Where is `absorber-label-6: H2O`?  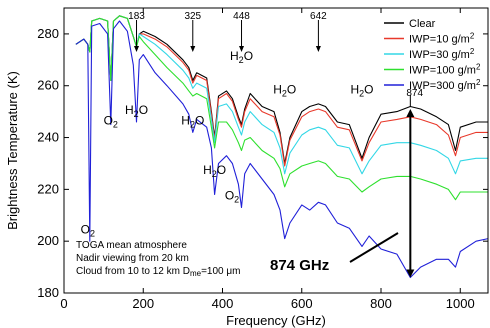 absorber-label-6: H2O is located at coordinates (241, 57).